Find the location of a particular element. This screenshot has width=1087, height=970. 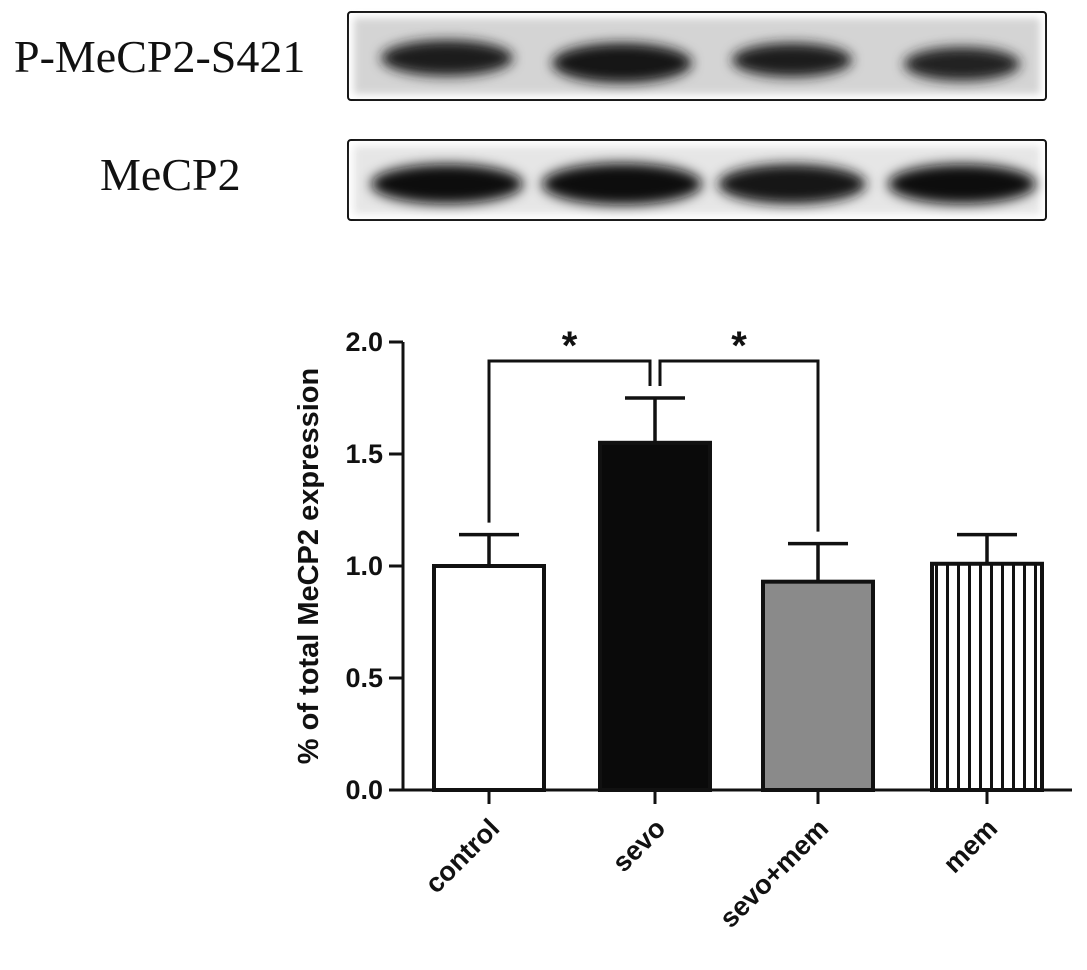

x-axis: control sevo sevo+mem mem is located at coordinates (737, 860).